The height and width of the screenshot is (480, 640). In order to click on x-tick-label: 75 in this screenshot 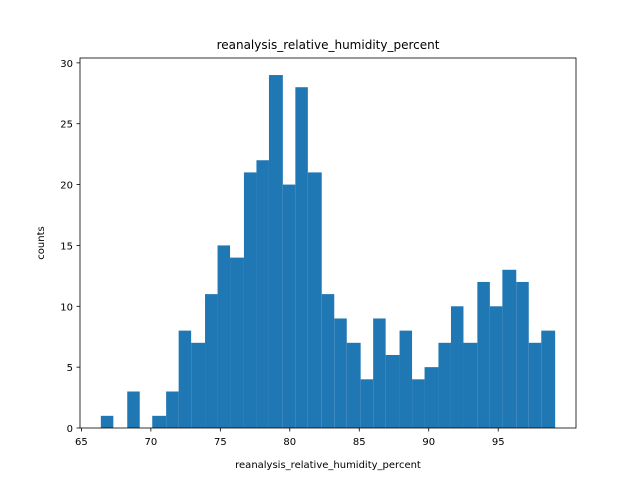, I will do `click(220, 442)`.